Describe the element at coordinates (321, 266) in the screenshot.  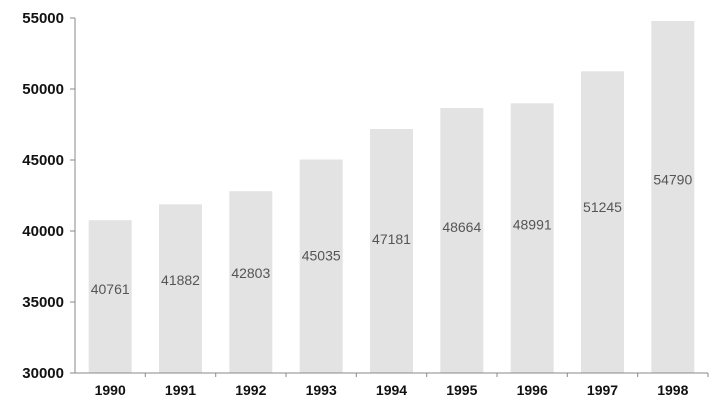
I see `bar-1993` at that location.